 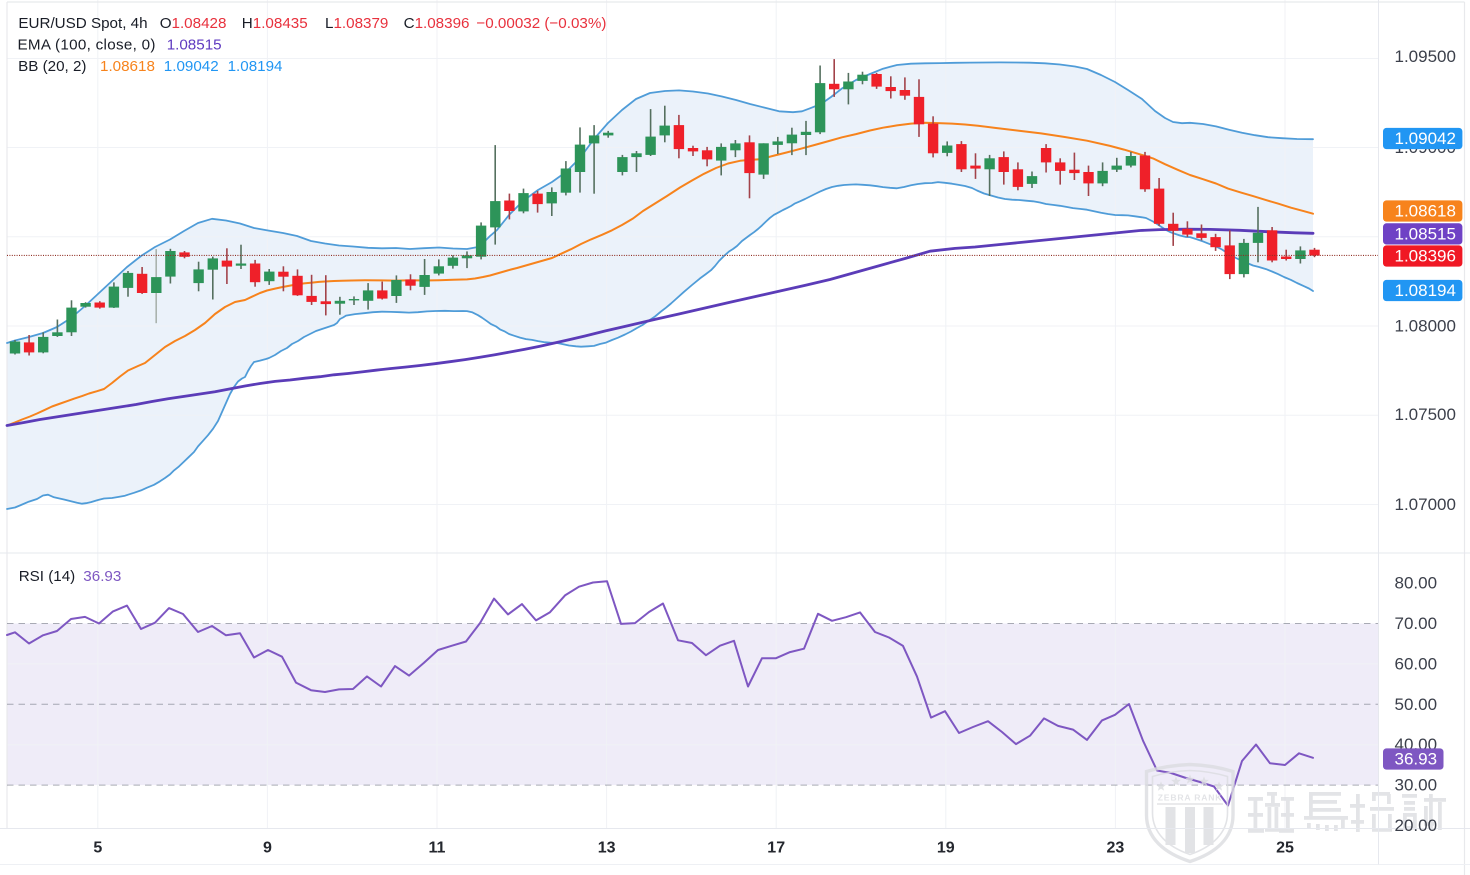 What do you see at coordinates (356, 23) in the screenshot?
I see `svg-text: L1.08379` at bounding box center [356, 23].